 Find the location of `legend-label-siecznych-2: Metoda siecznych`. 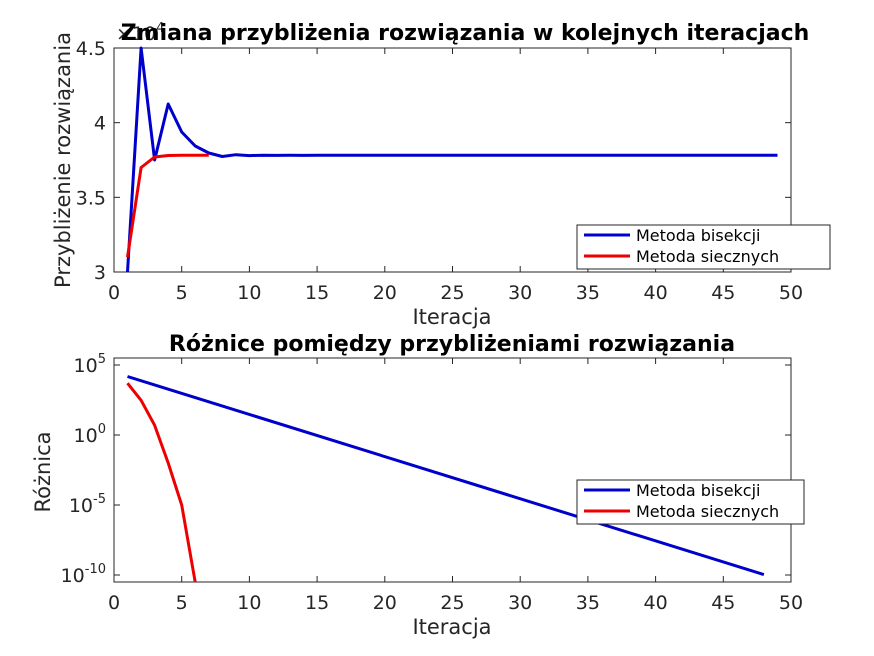

legend-label-siecznych-2: Metoda siecznych is located at coordinates (707, 511).